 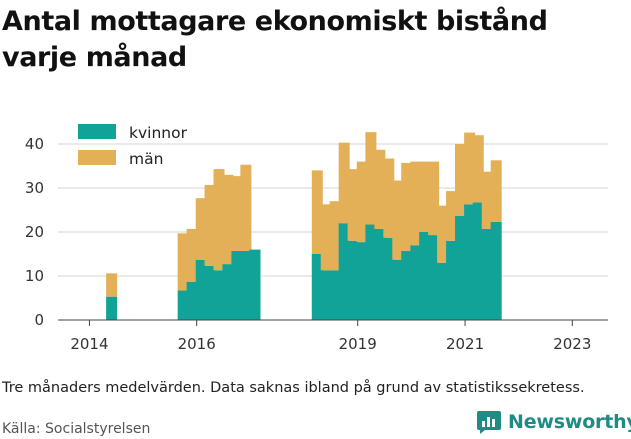 What do you see at coordinates (465, 344) in the screenshot?
I see `x-tick-label: 2021` at bounding box center [465, 344].